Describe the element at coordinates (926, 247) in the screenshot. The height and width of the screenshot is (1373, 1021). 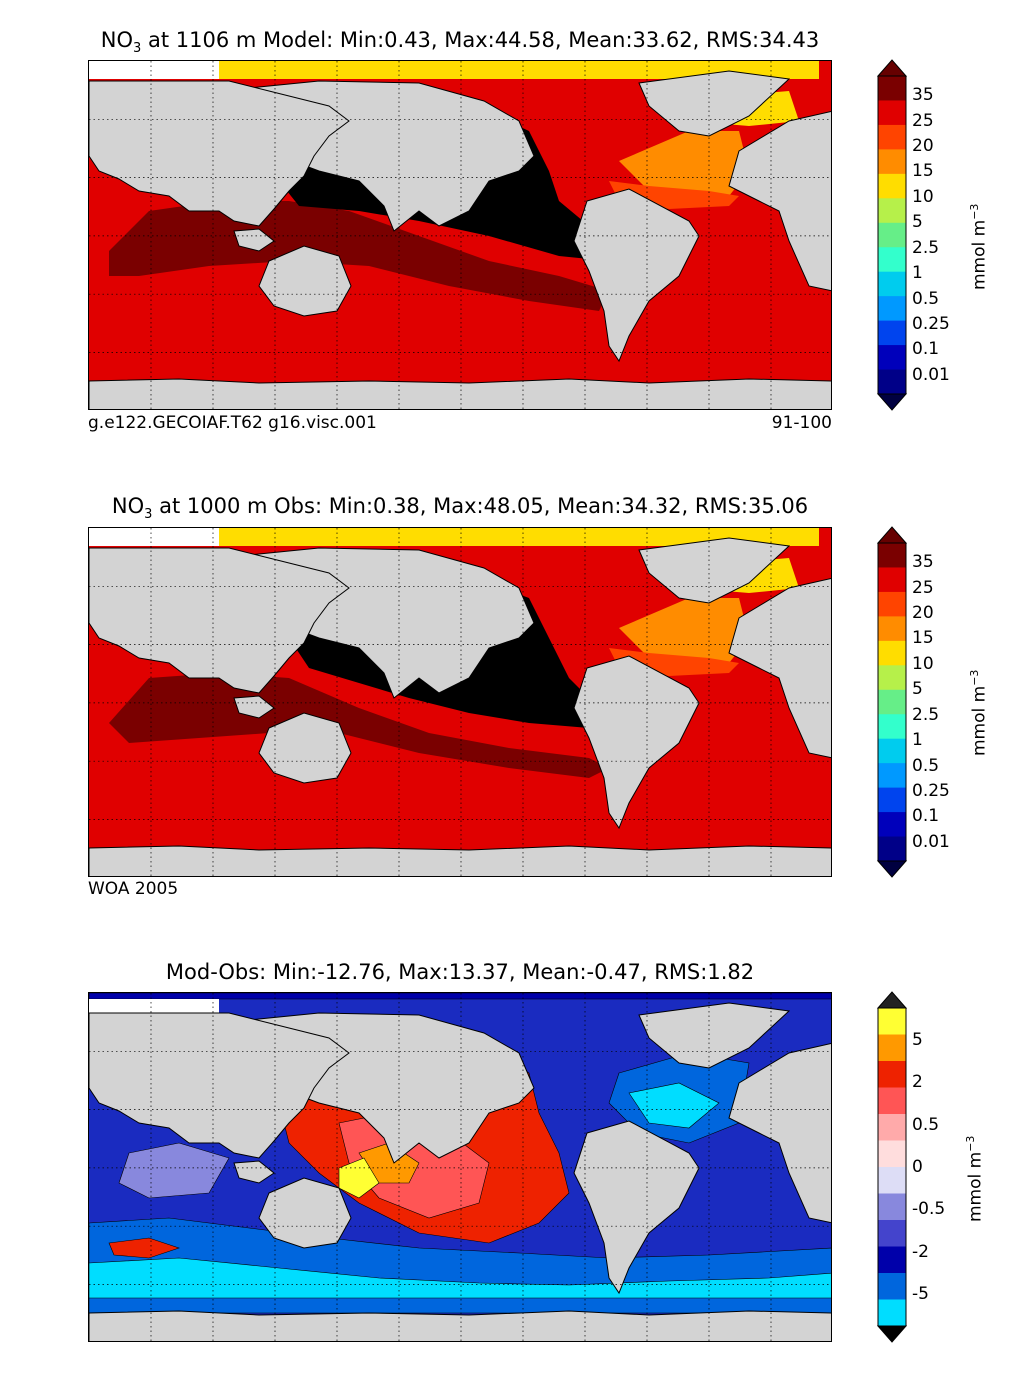
I see `colorbar-tick-label: 2.5` at that location.